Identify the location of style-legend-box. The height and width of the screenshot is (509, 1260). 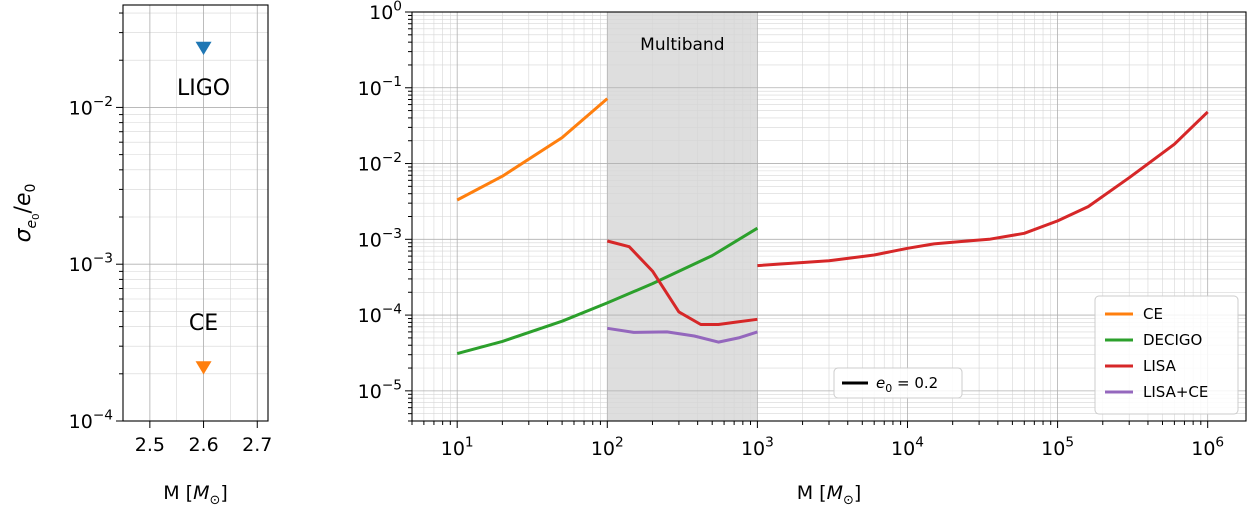
(898, 383).